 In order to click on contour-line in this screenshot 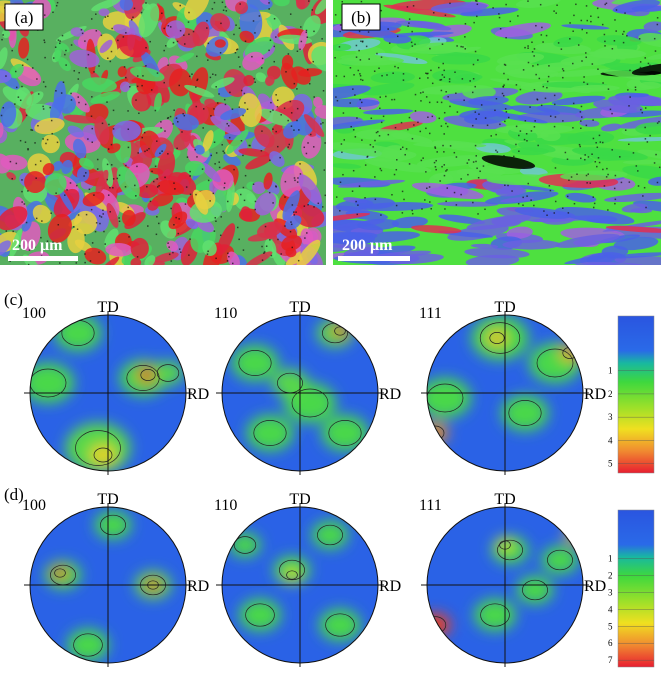, I will do `click(270, 433)`.